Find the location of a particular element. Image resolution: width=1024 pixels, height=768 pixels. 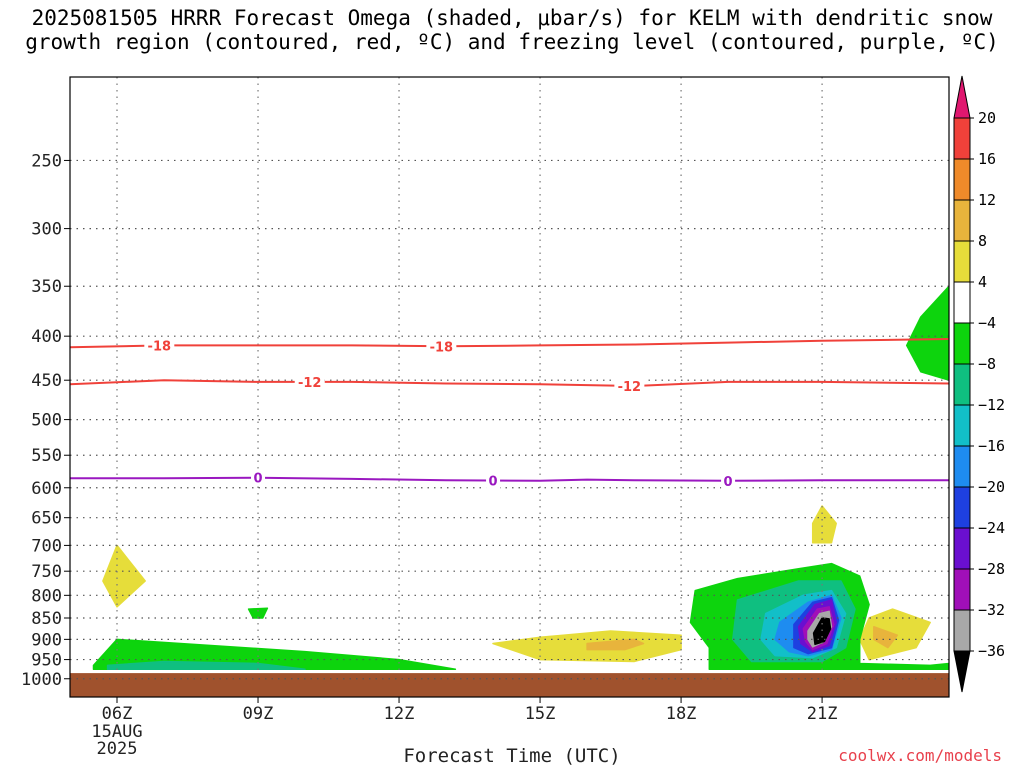

contour-line--18 is located at coordinates (509, 343).